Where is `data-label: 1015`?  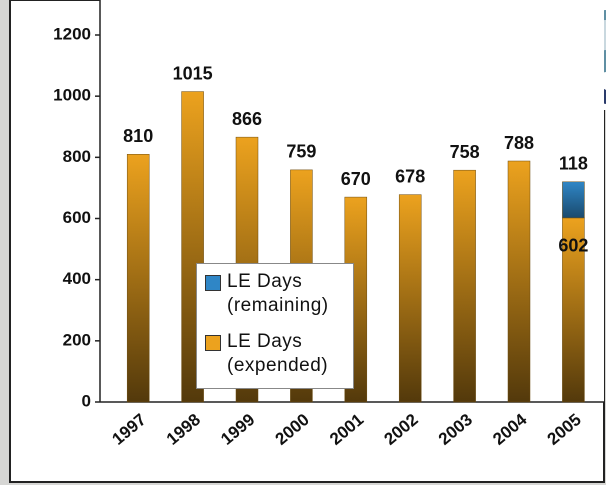 data-label: 1015 is located at coordinates (193, 73).